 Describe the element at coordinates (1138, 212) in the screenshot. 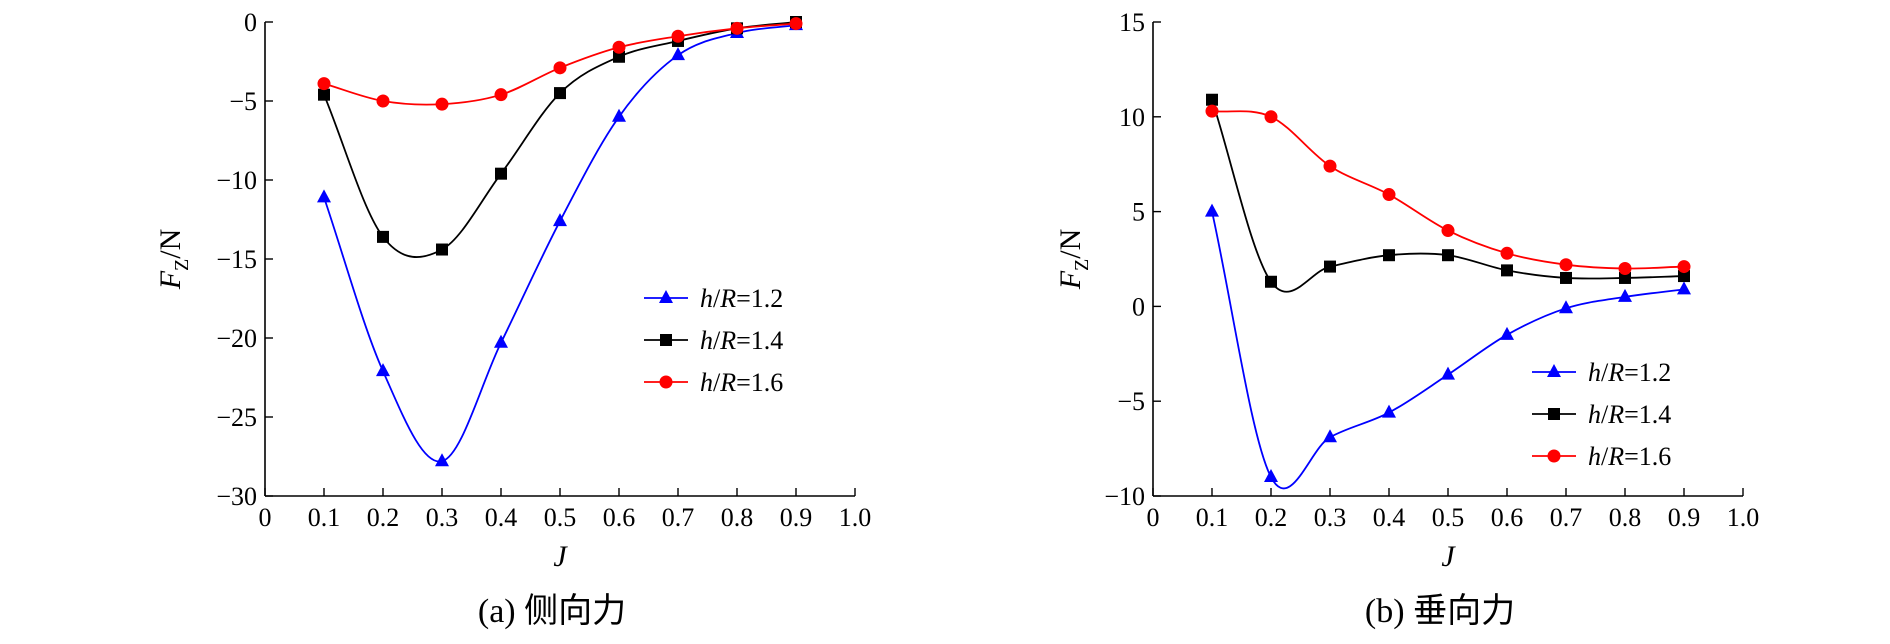

I see `y-tick-label: 5` at that location.